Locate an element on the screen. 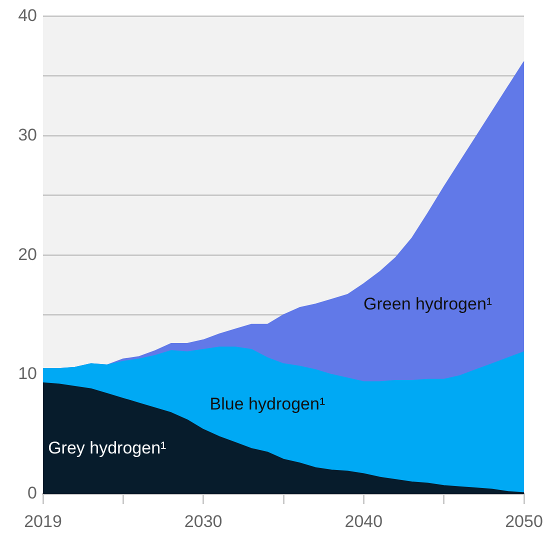  series-label: Green hydrogen¹ is located at coordinates (428, 304).